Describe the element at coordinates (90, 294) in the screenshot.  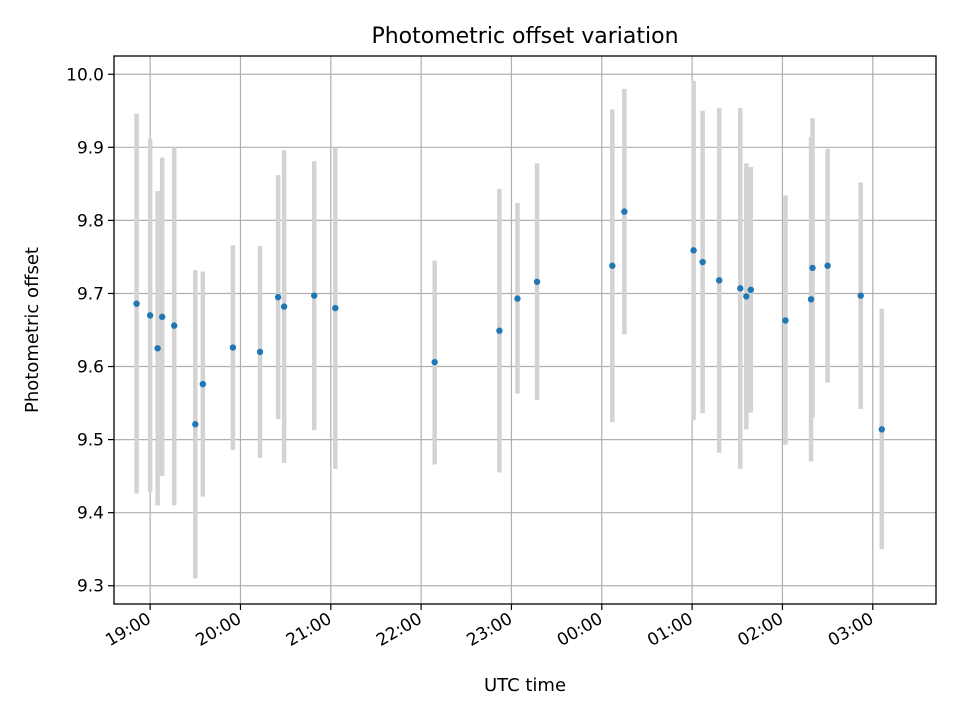
I see `y-tick-label: 9.7` at that location.